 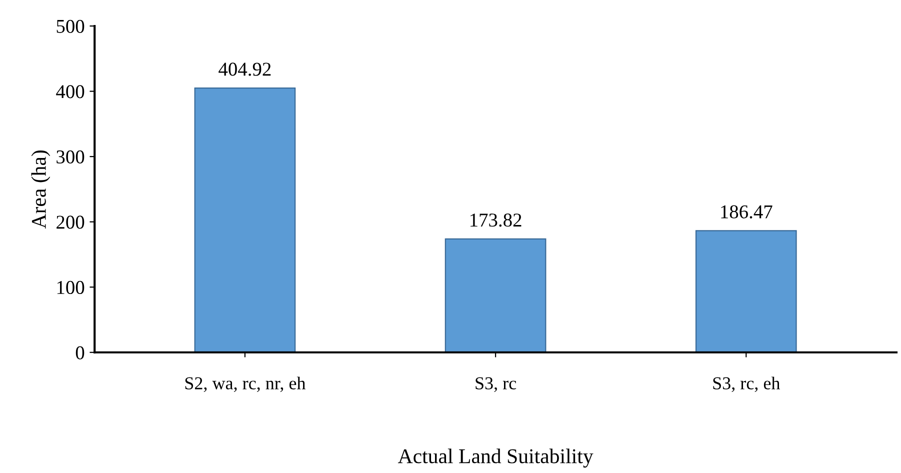 I want to click on y-tick-label: 300, so click(x=70, y=157).